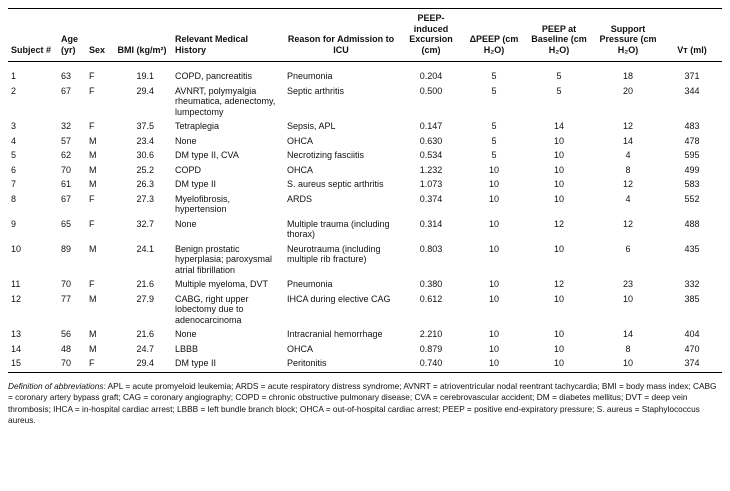 The height and width of the screenshot is (491, 730). Describe the element at coordinates (335, 334) in the screenshot. I see `table-cell: Intracranial hemorrhage` at that location.